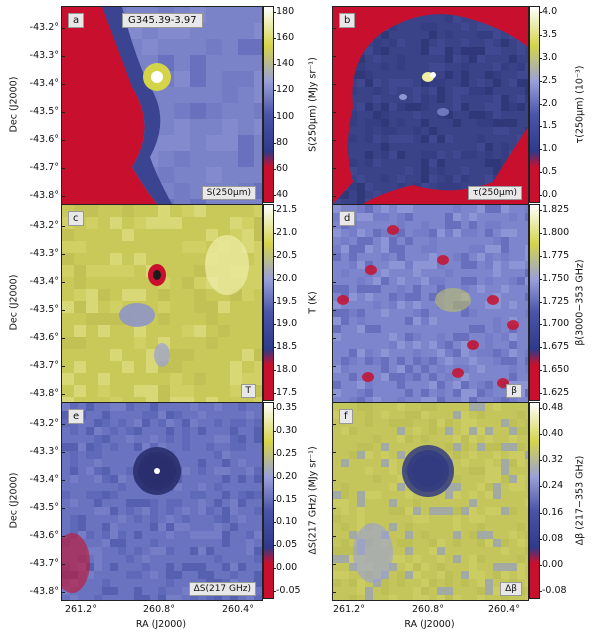  Describe the element at coordinates (556, 370) in the screenshot. I see `colorbar-tick: 1.650` at that location.